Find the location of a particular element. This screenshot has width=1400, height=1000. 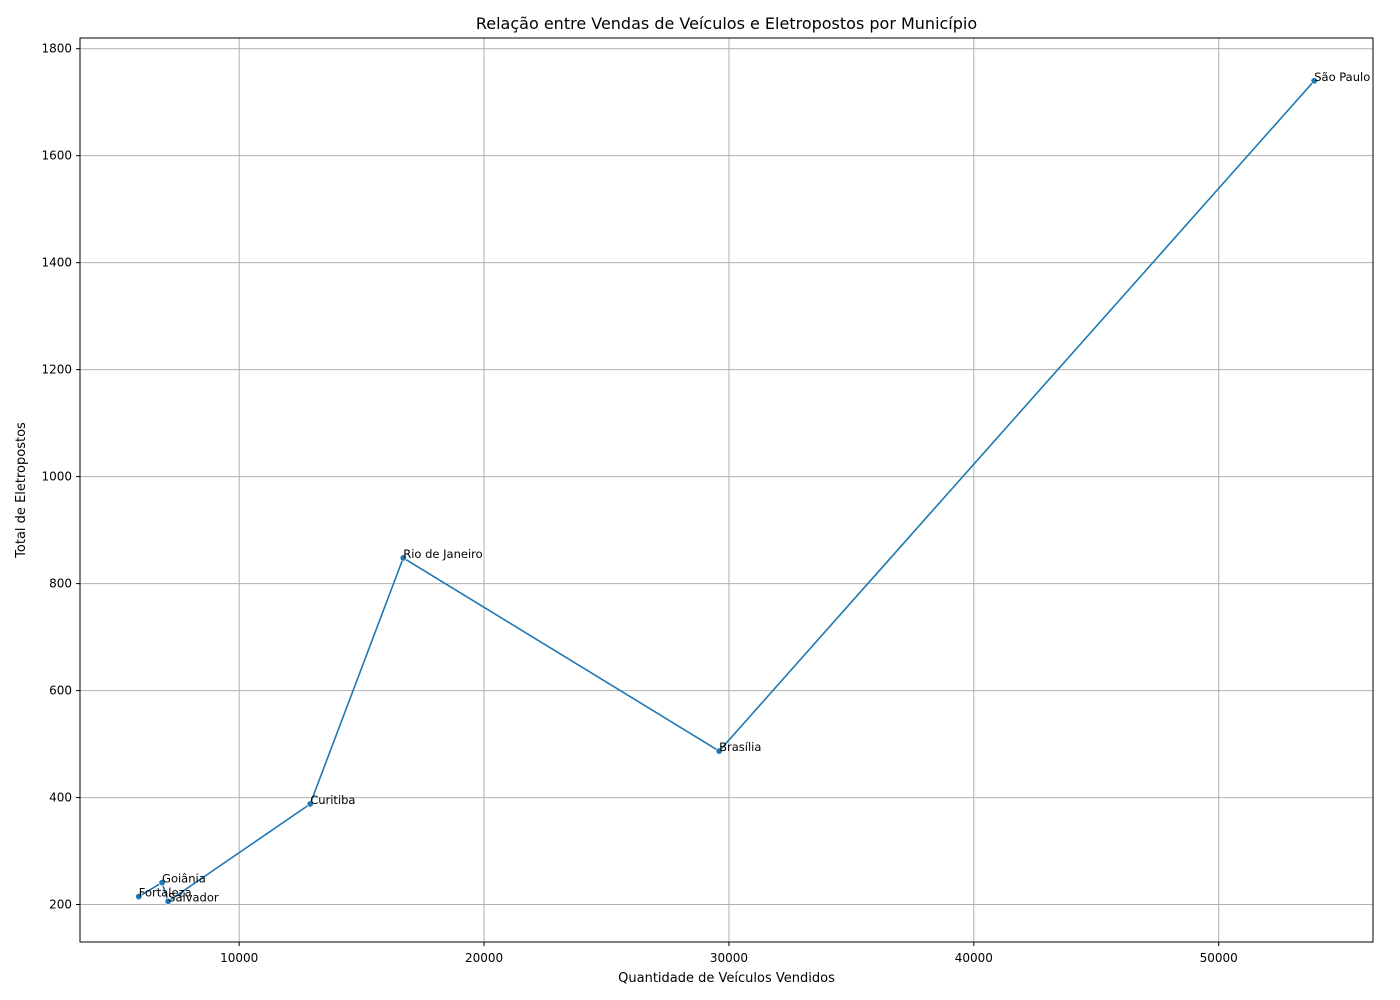

point-label: Brasília is located at coordinates (740, 747).